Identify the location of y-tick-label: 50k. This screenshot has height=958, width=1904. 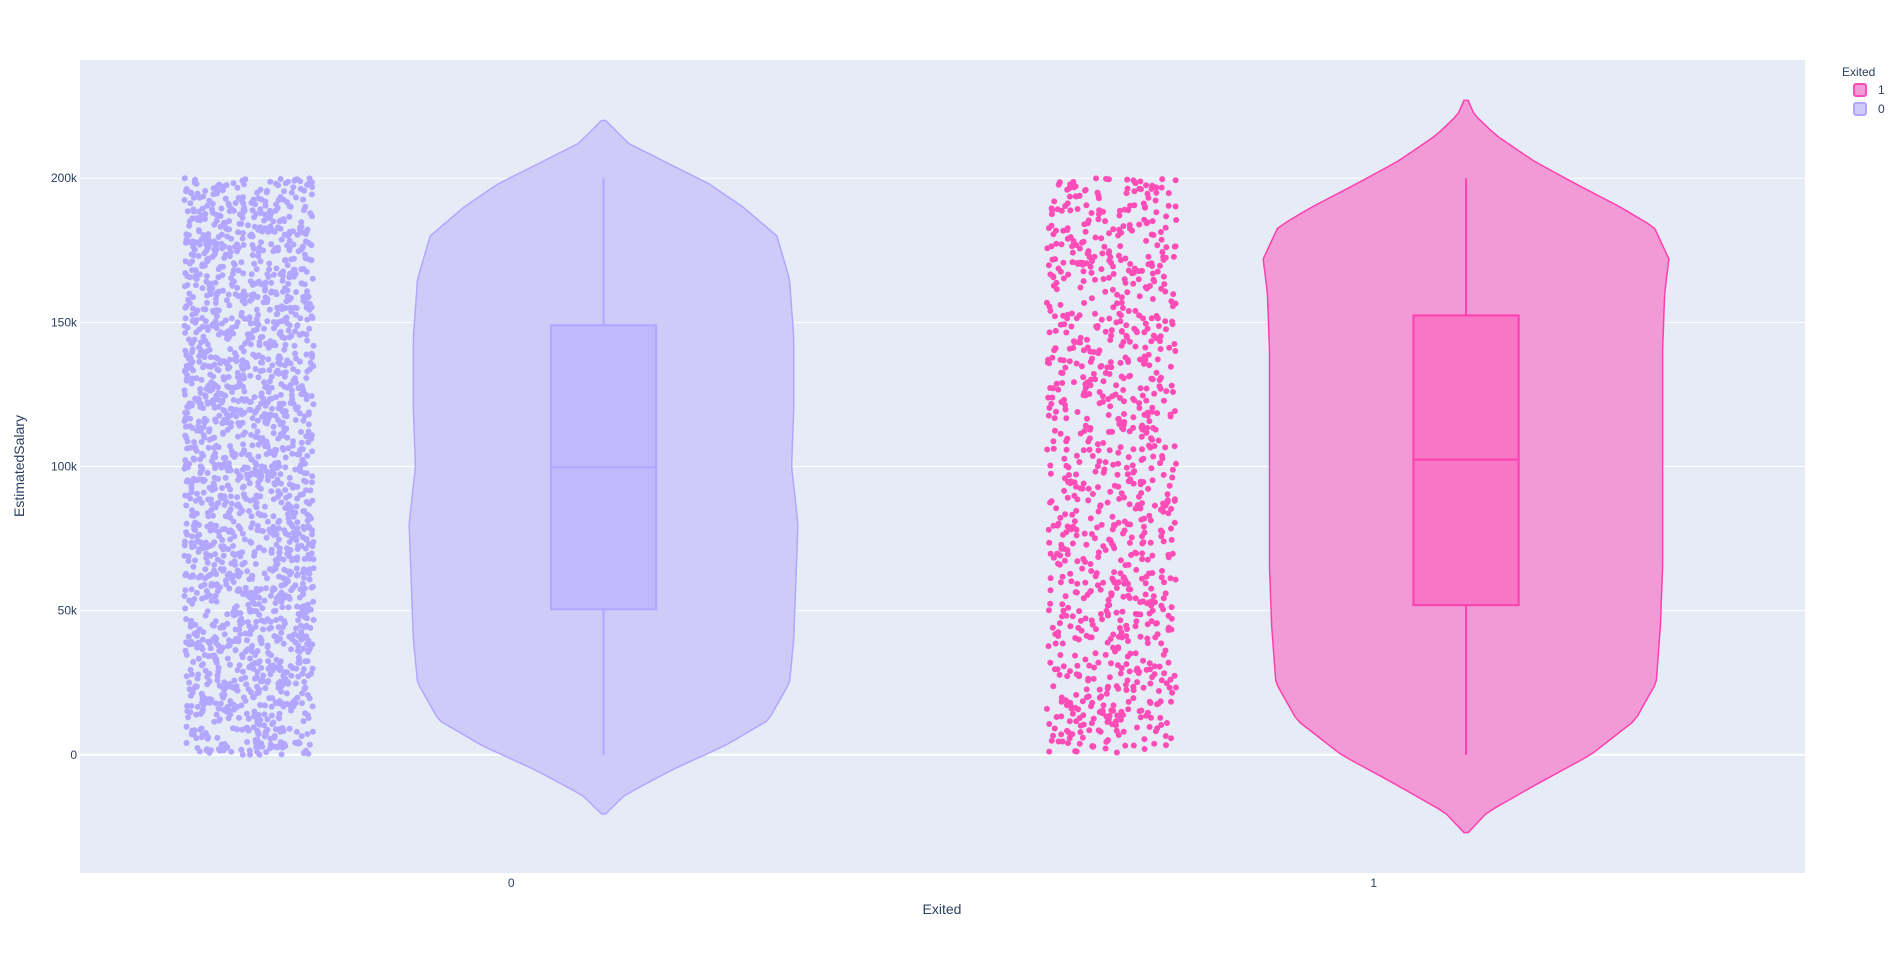
(68, 611).